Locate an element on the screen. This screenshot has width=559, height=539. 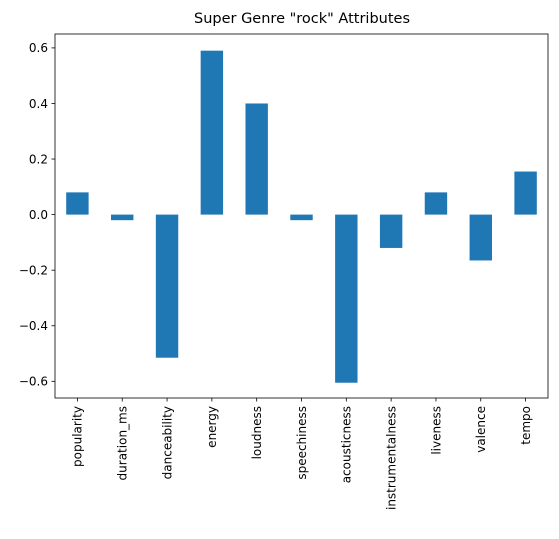
y-tick-label: −0.6 is located at coordinates (33, 382).